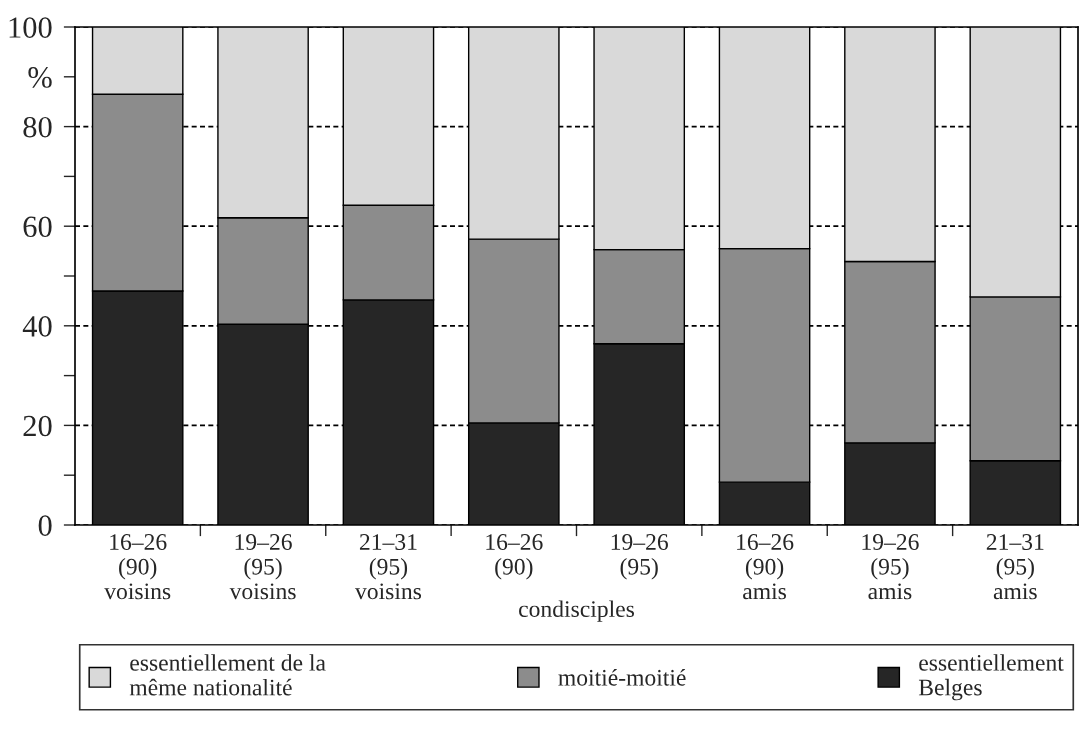  What do you see at coordinates (576, 611) in the screenshot?
I see `text: condisciples` at bounding box center [576, 611].